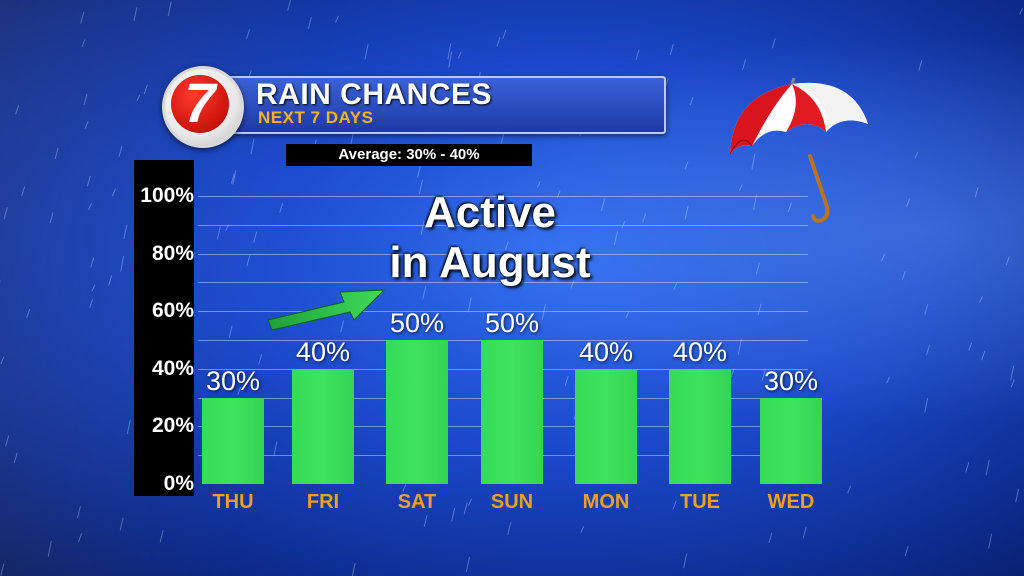 This screenshot has width=1024, height=576. I want to click on arrow-up-right-icon, so click(326, 310).